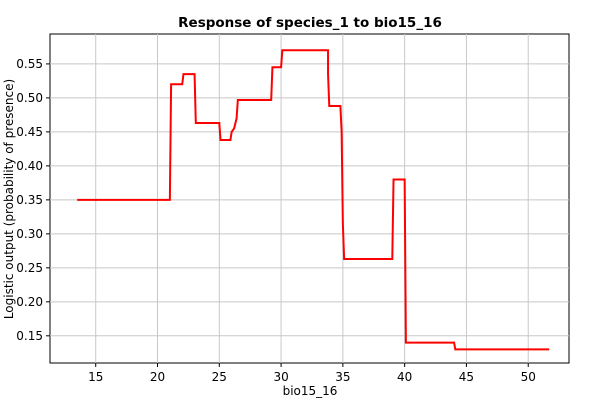 This screenshot has width=600, height=400. I want to click on y-tick-label: 0.40, so click(29, 166).